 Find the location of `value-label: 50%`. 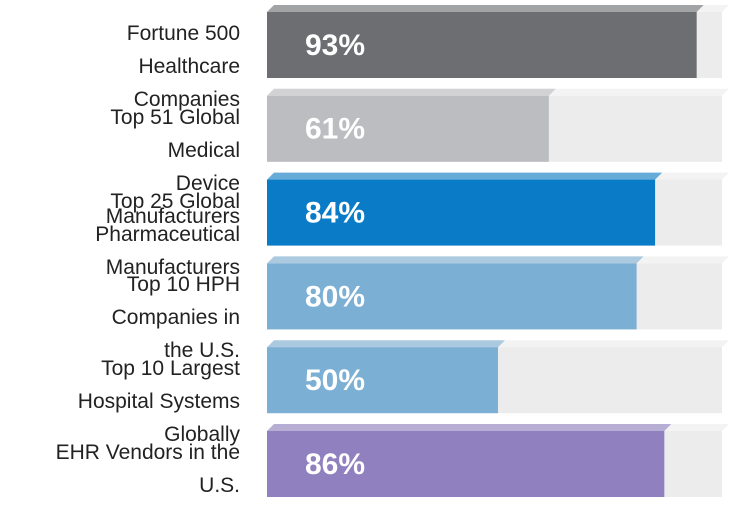

value-label: 50% is located at coordinates (335, 380).